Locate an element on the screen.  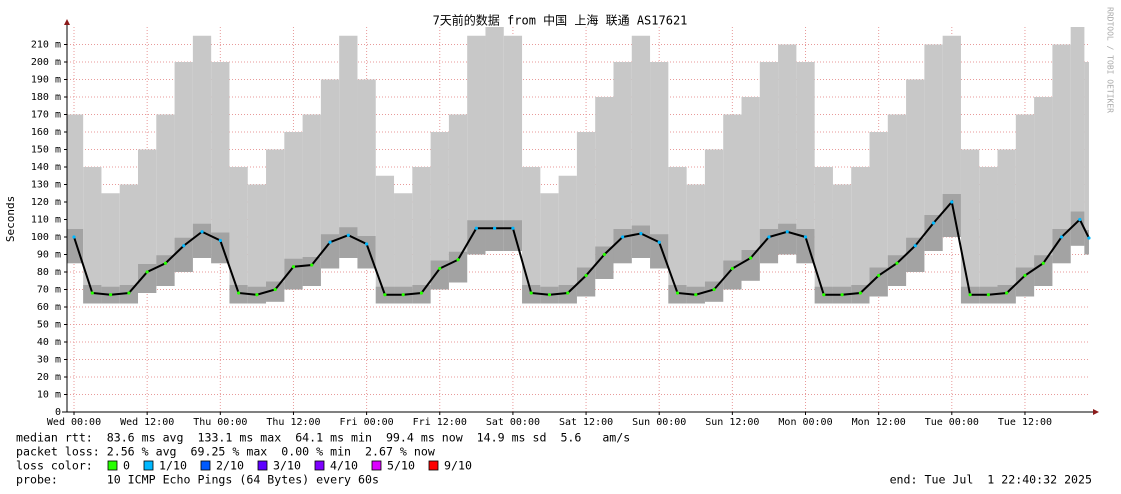
y-arrow is located at coordinates (67, 22).